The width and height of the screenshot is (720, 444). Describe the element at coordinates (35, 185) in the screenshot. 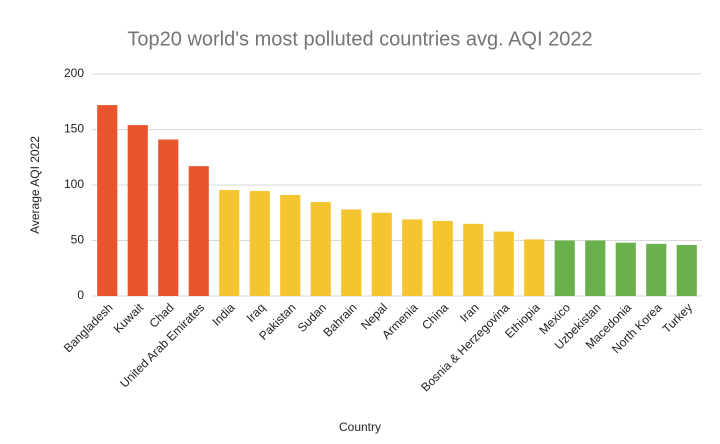

I see `y-axis-label: Average AQI 2022` at that location.